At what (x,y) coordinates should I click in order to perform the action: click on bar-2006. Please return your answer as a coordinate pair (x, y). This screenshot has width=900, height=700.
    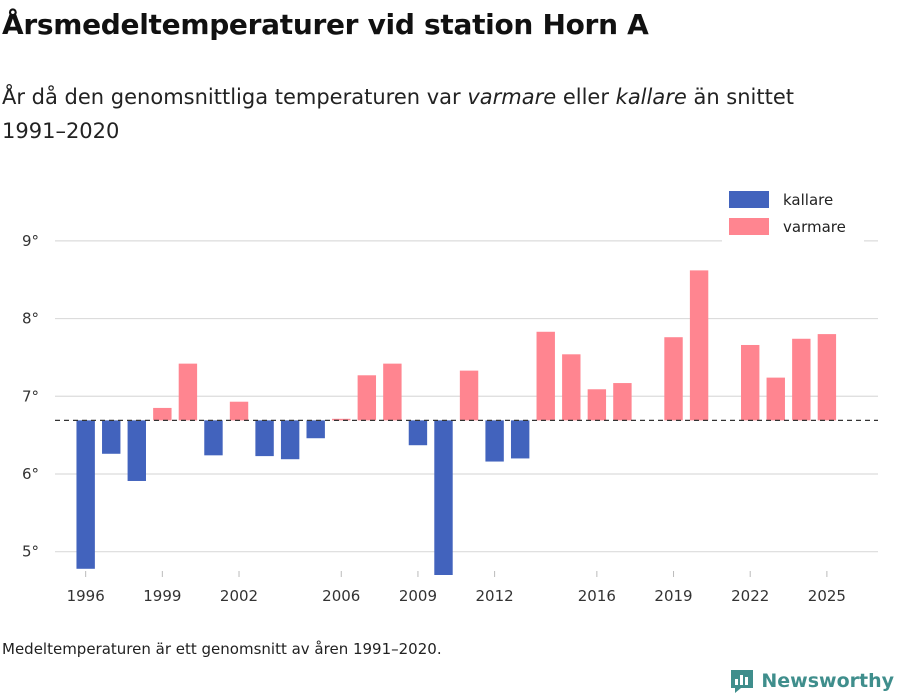
    Looking at the image, I should click on (341, 419).